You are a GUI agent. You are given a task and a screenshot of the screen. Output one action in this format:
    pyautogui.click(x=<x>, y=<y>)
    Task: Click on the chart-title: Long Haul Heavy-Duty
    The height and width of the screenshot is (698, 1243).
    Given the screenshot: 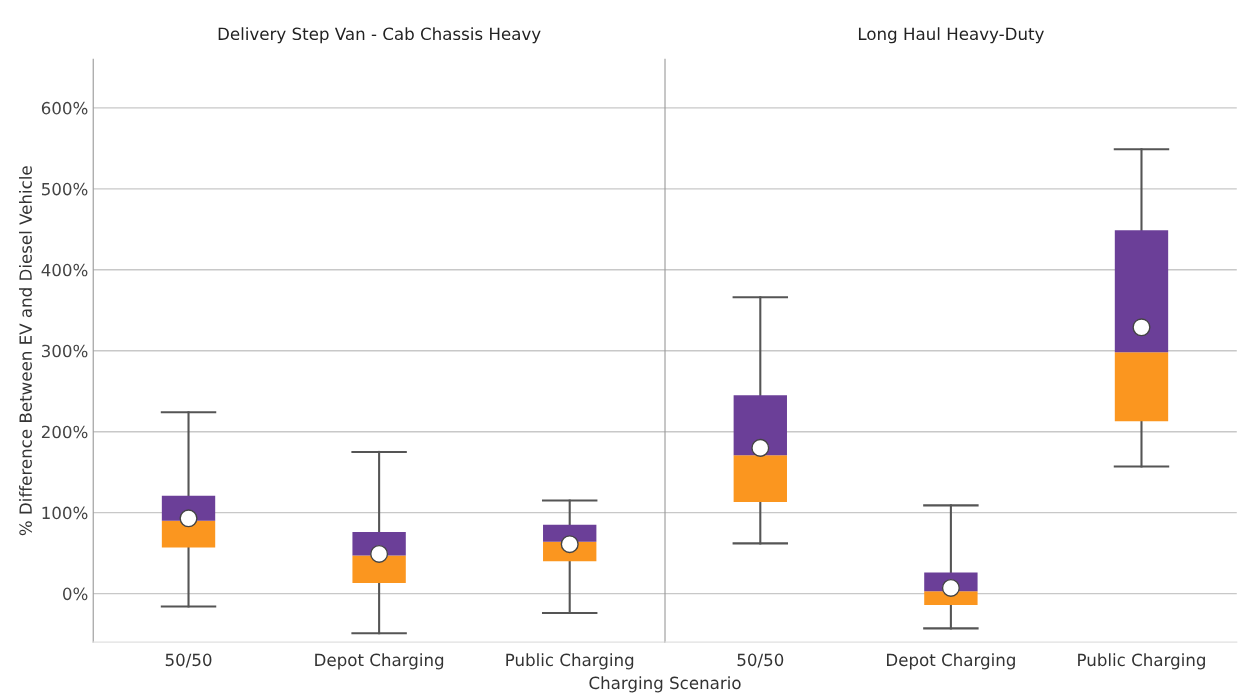 What is the action you would take?
    pyautogui.click(x=951, y=35)
    